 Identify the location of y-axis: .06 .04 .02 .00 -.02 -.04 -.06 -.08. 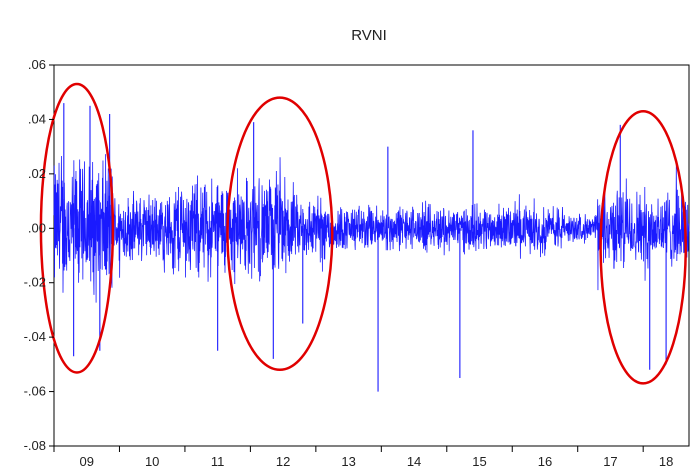
(39, 255).